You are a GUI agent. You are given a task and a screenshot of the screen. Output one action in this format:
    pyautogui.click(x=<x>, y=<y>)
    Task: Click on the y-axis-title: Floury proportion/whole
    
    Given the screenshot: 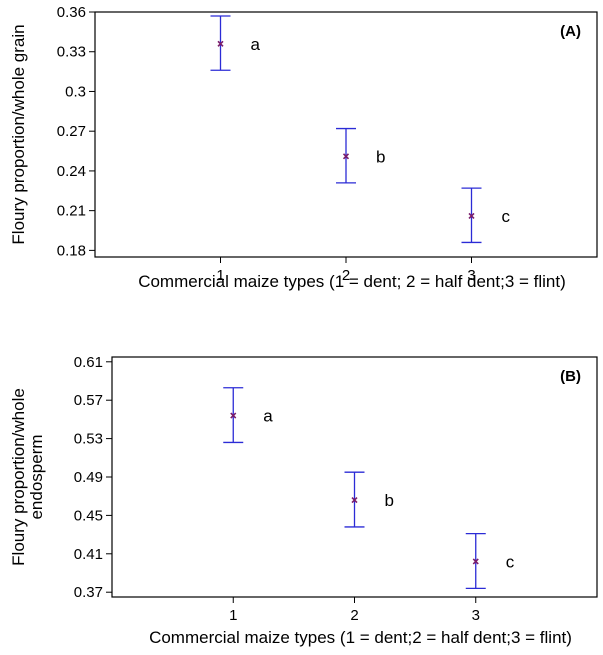 What is the action you would take?
    pyautogui.click(x=18, y=477)
    